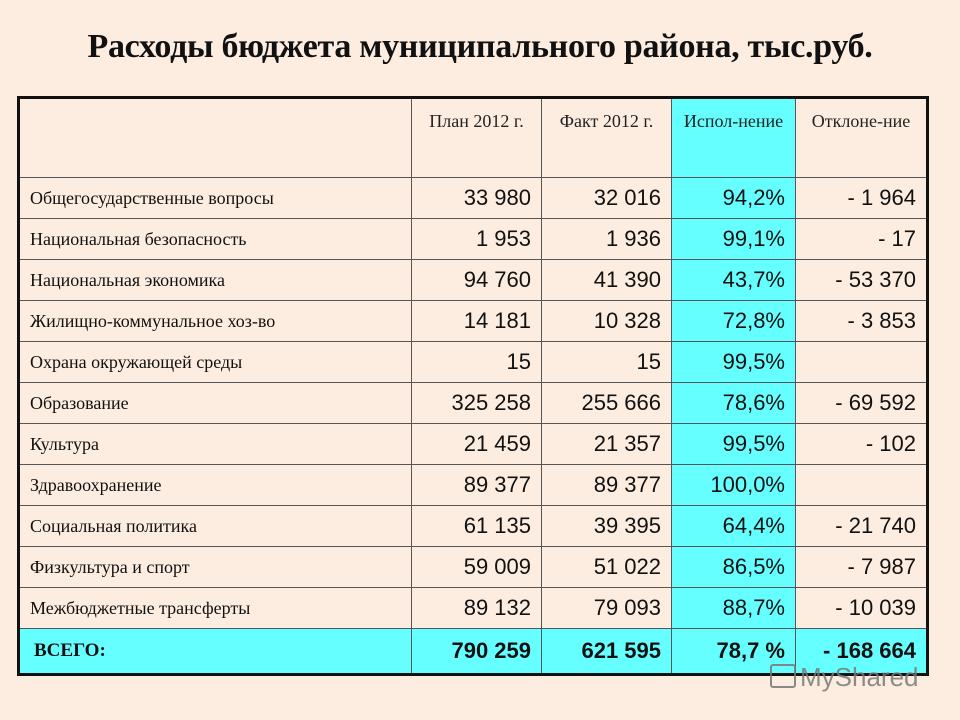 This screenshot has width=960, height=720. I want to click on row-label: Культура, so click(215, 444).